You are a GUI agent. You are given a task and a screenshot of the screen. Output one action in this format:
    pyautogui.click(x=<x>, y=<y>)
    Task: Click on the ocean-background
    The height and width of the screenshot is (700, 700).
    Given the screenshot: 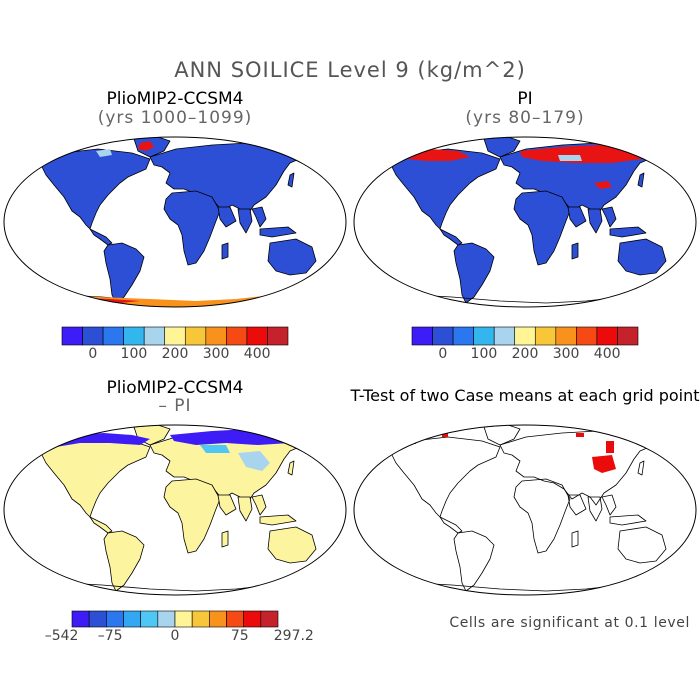 What is the action you would take?
    pyautogui.click(x=525, y=510)
    